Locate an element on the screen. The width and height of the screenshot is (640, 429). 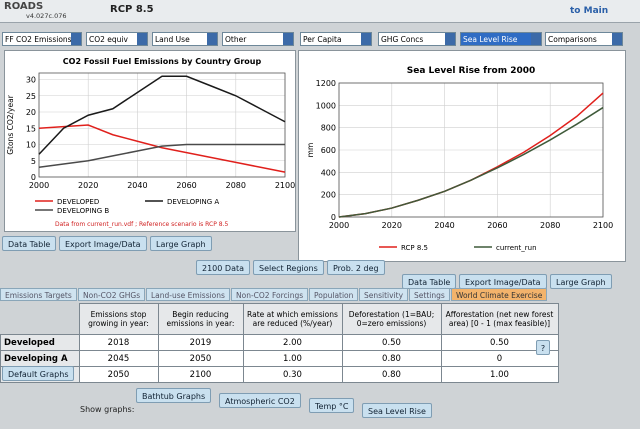
y-axis-label: mm is located at coordinates (310, 150).